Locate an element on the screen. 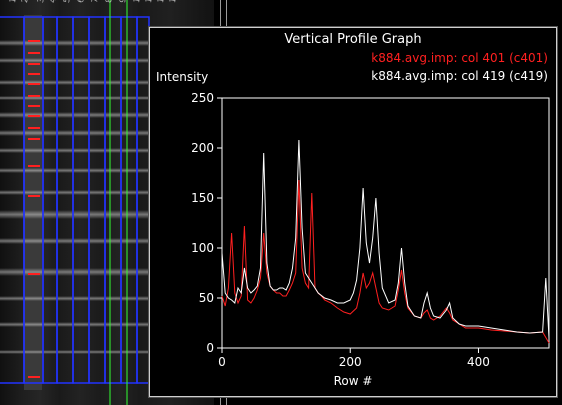 This screenshot has height=405, width=562. lane-label: 6 is located at coordinates (81, 2).